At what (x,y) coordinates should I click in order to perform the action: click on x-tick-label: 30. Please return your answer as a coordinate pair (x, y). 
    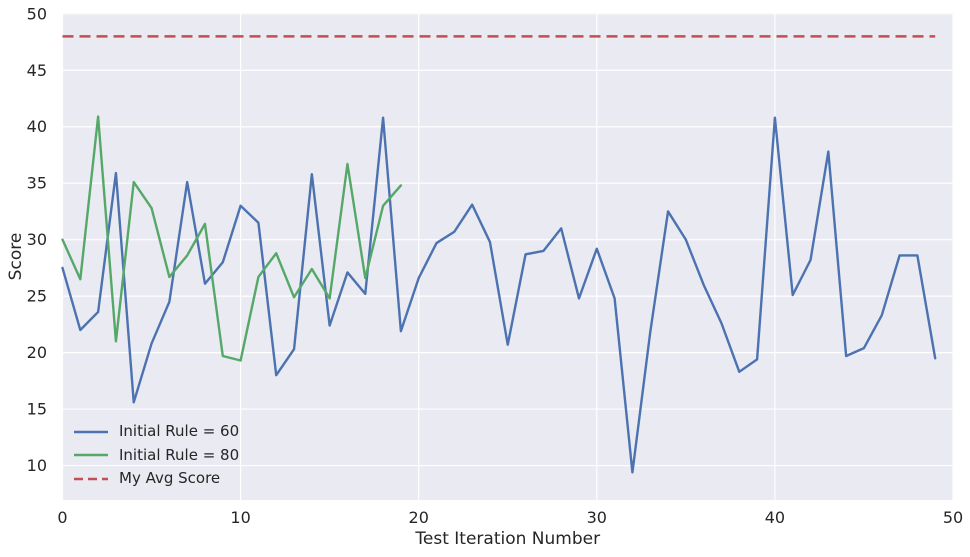
    Looking at the image, I should click on (597, 517).